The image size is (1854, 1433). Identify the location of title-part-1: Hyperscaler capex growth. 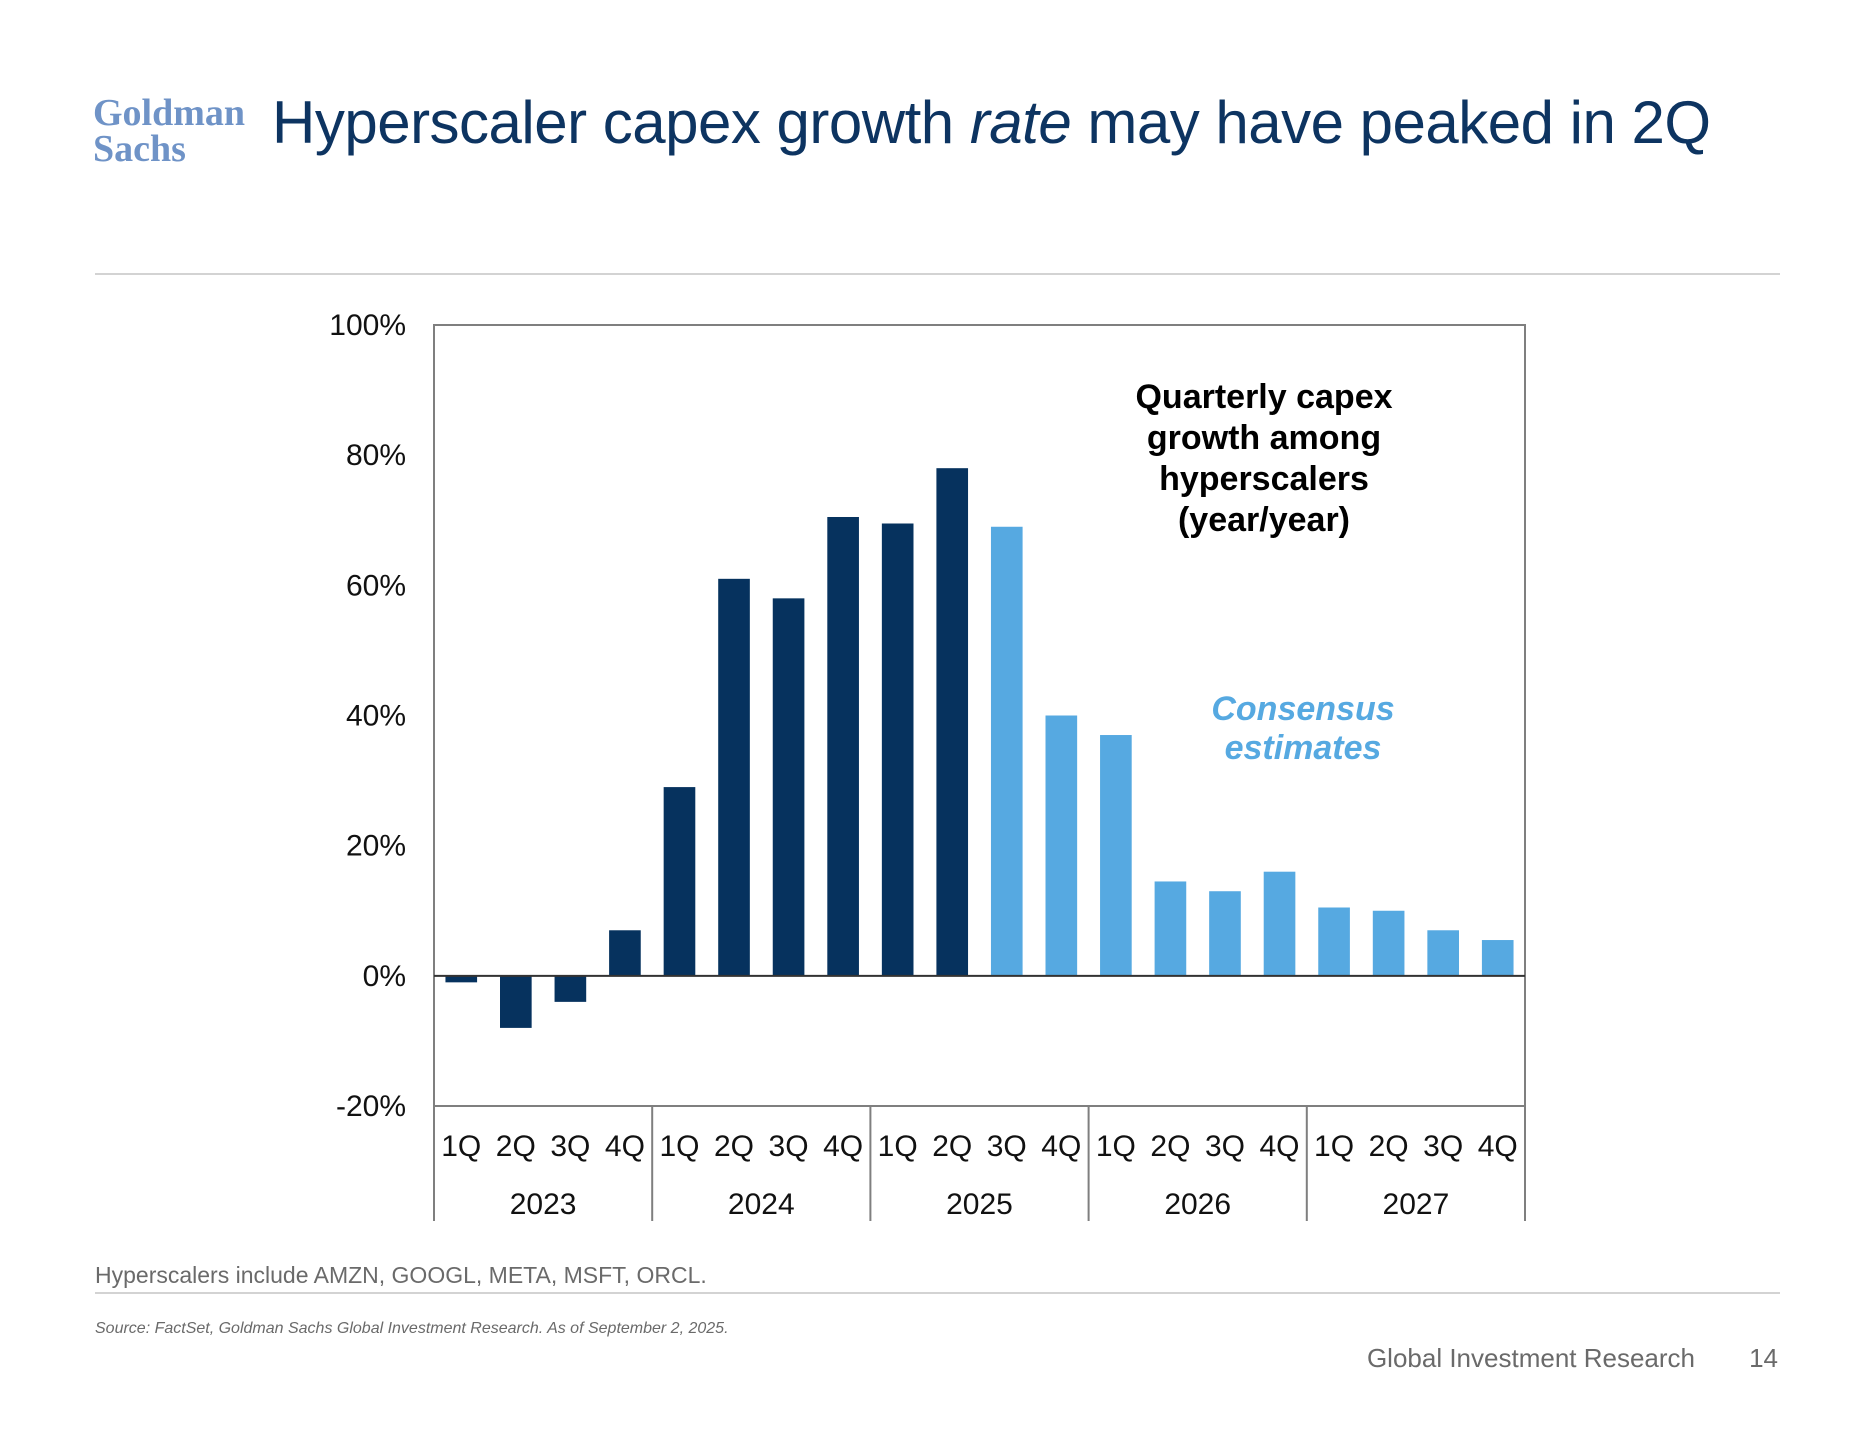
(621, 122).